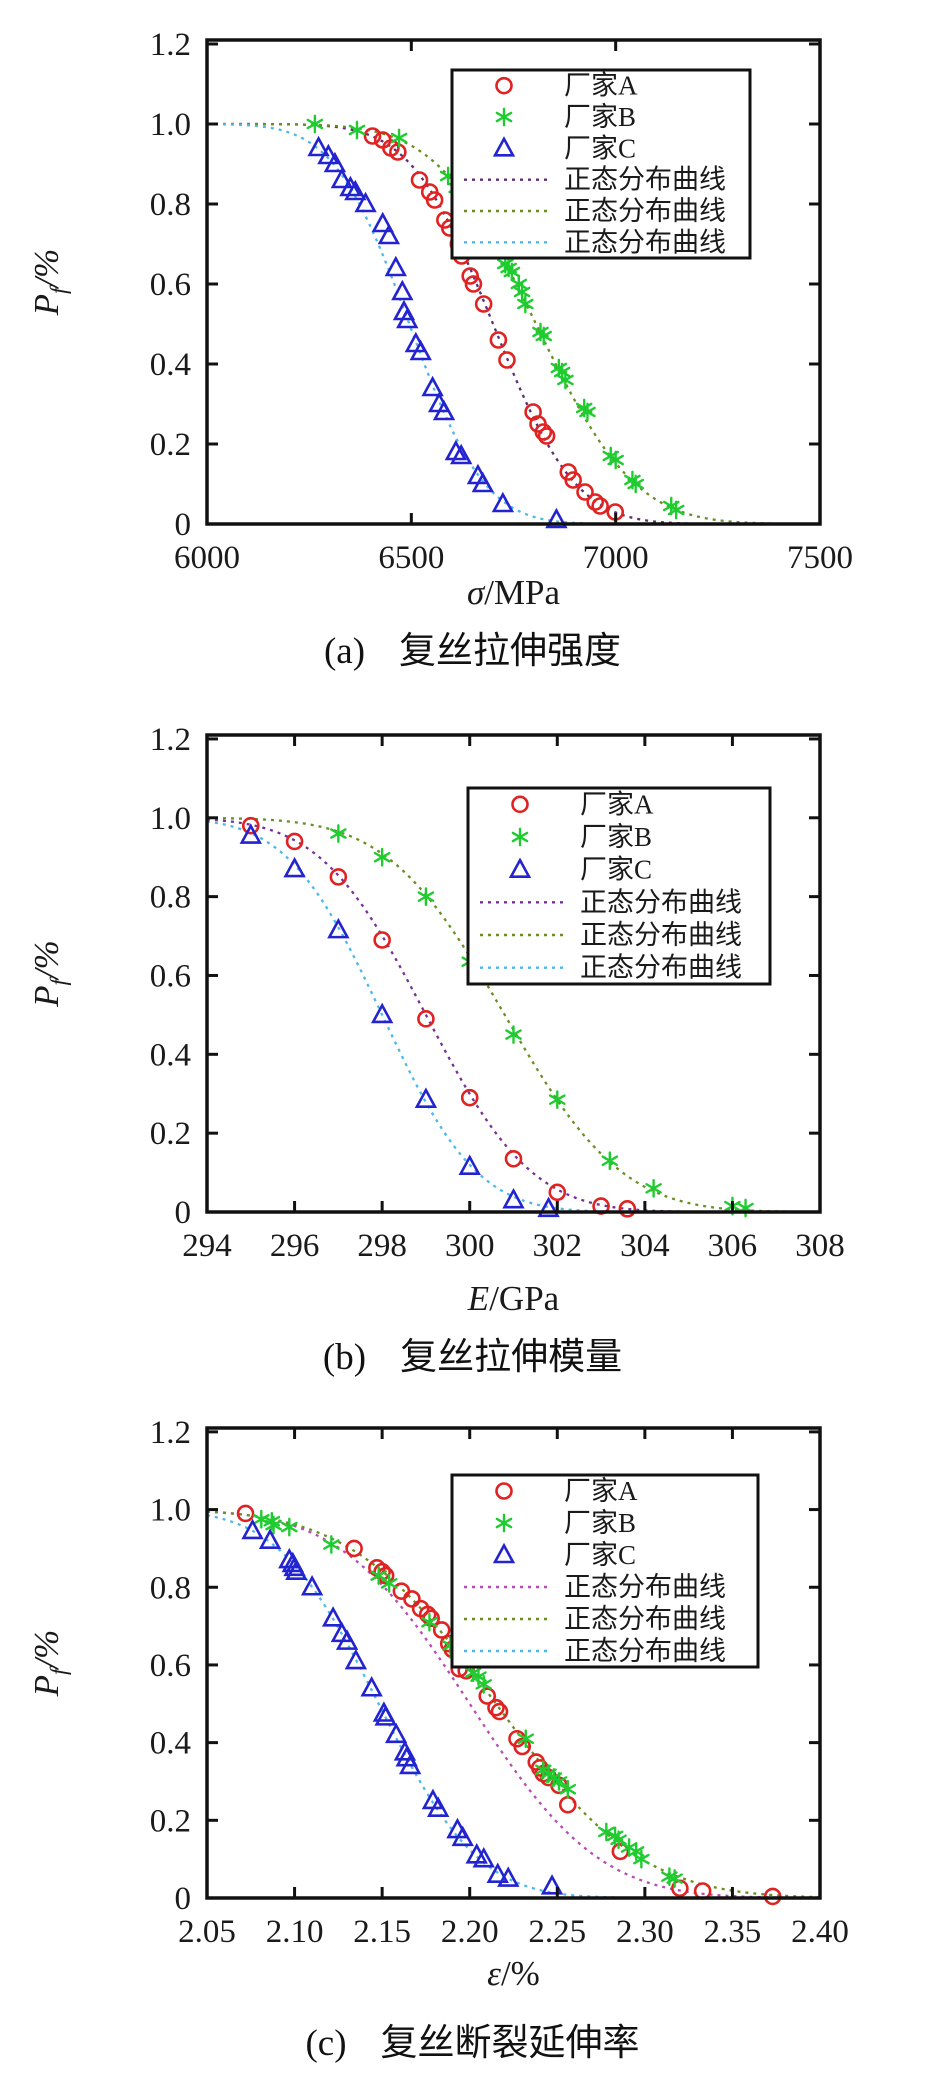  Describe the element at coordinates (295, 1246) in the screenshot. I see `x-tick-label: 296` at that location.